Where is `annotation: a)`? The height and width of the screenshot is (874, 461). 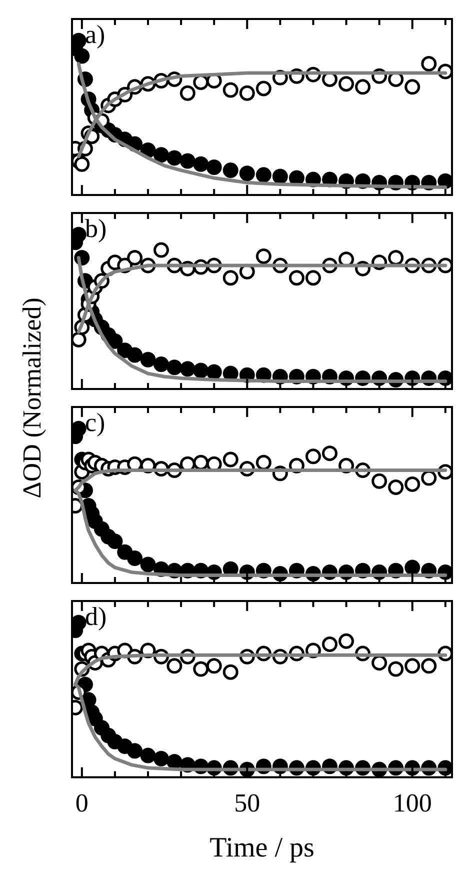
annotation: a) is located at coordinates (95, 34).